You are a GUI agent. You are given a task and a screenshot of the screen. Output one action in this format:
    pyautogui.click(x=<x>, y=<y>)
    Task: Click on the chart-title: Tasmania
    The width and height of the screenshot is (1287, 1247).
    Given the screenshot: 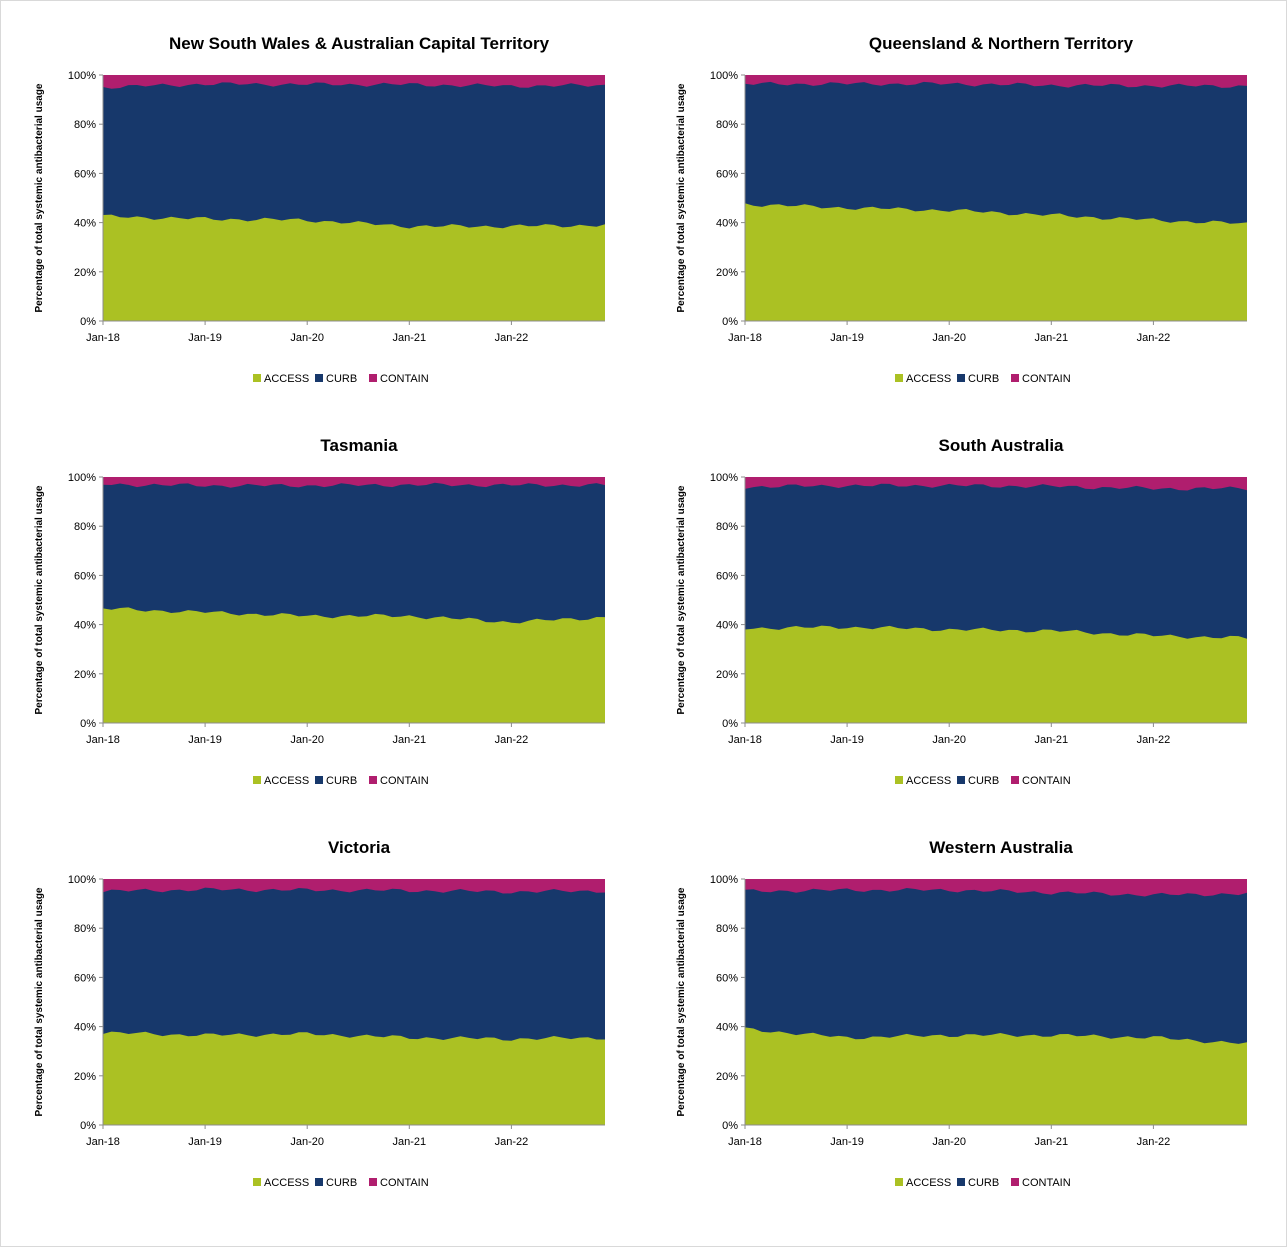 What is the action you would take?
    pyautogui.click(x=359, y=445)
    